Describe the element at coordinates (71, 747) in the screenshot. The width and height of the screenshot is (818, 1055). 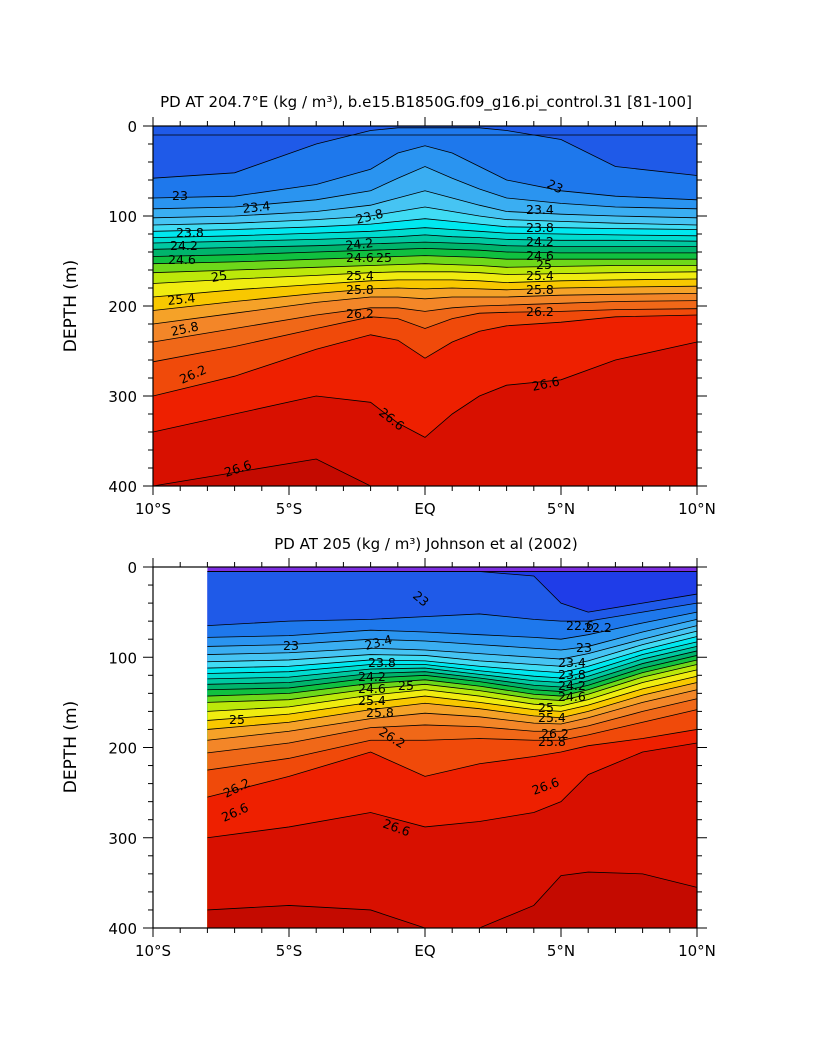
I see `bottom-y-axis-label: DEPTH (m)` at that location.